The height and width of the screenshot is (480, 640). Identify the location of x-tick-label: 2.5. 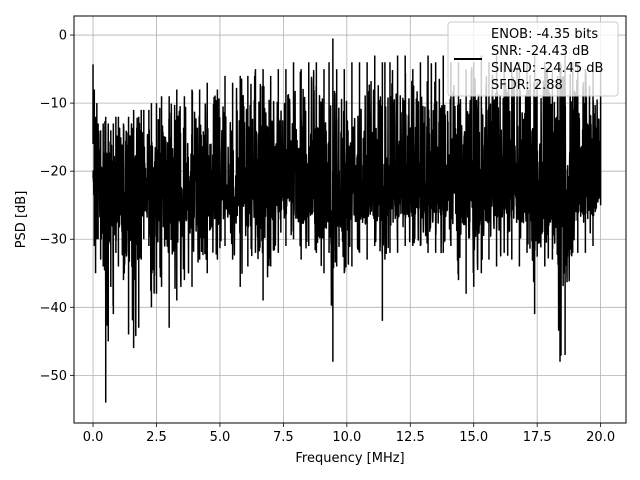
(156, 437).